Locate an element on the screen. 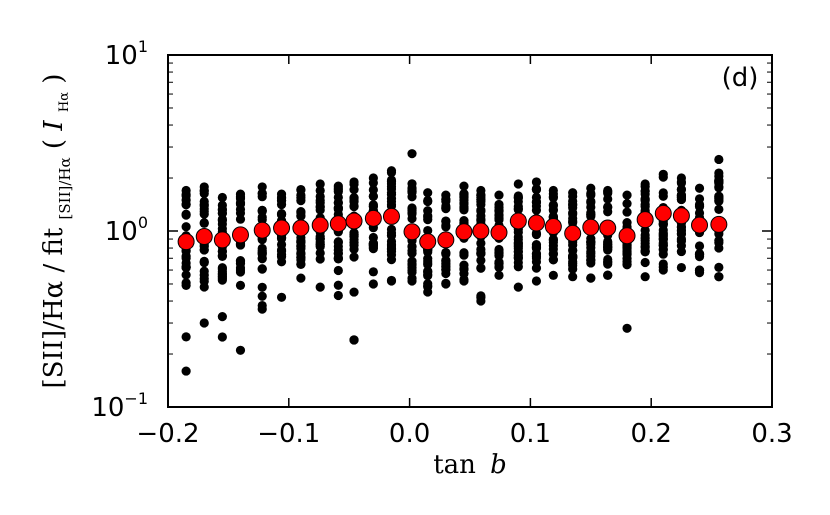 This screenshot has height=515, width=830. y-tick-label: 10⁰ is located at coordinates (126, 230).